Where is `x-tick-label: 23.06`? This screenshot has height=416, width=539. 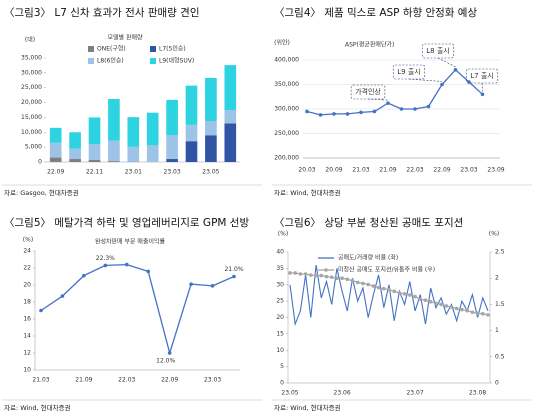 x-tick-label: 23.06 is located at coordinates (342, 393).